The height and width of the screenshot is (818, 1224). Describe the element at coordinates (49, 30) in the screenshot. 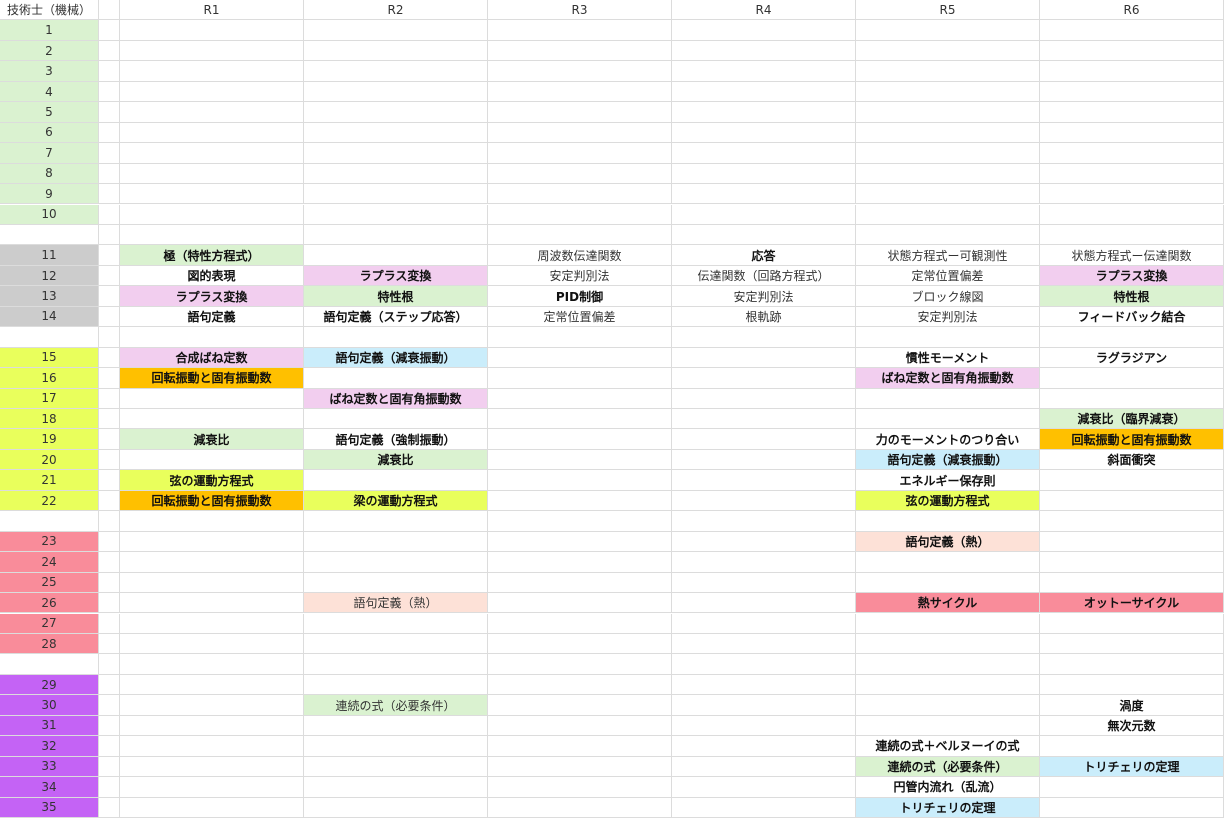

I see `row-label: 1` at that location.